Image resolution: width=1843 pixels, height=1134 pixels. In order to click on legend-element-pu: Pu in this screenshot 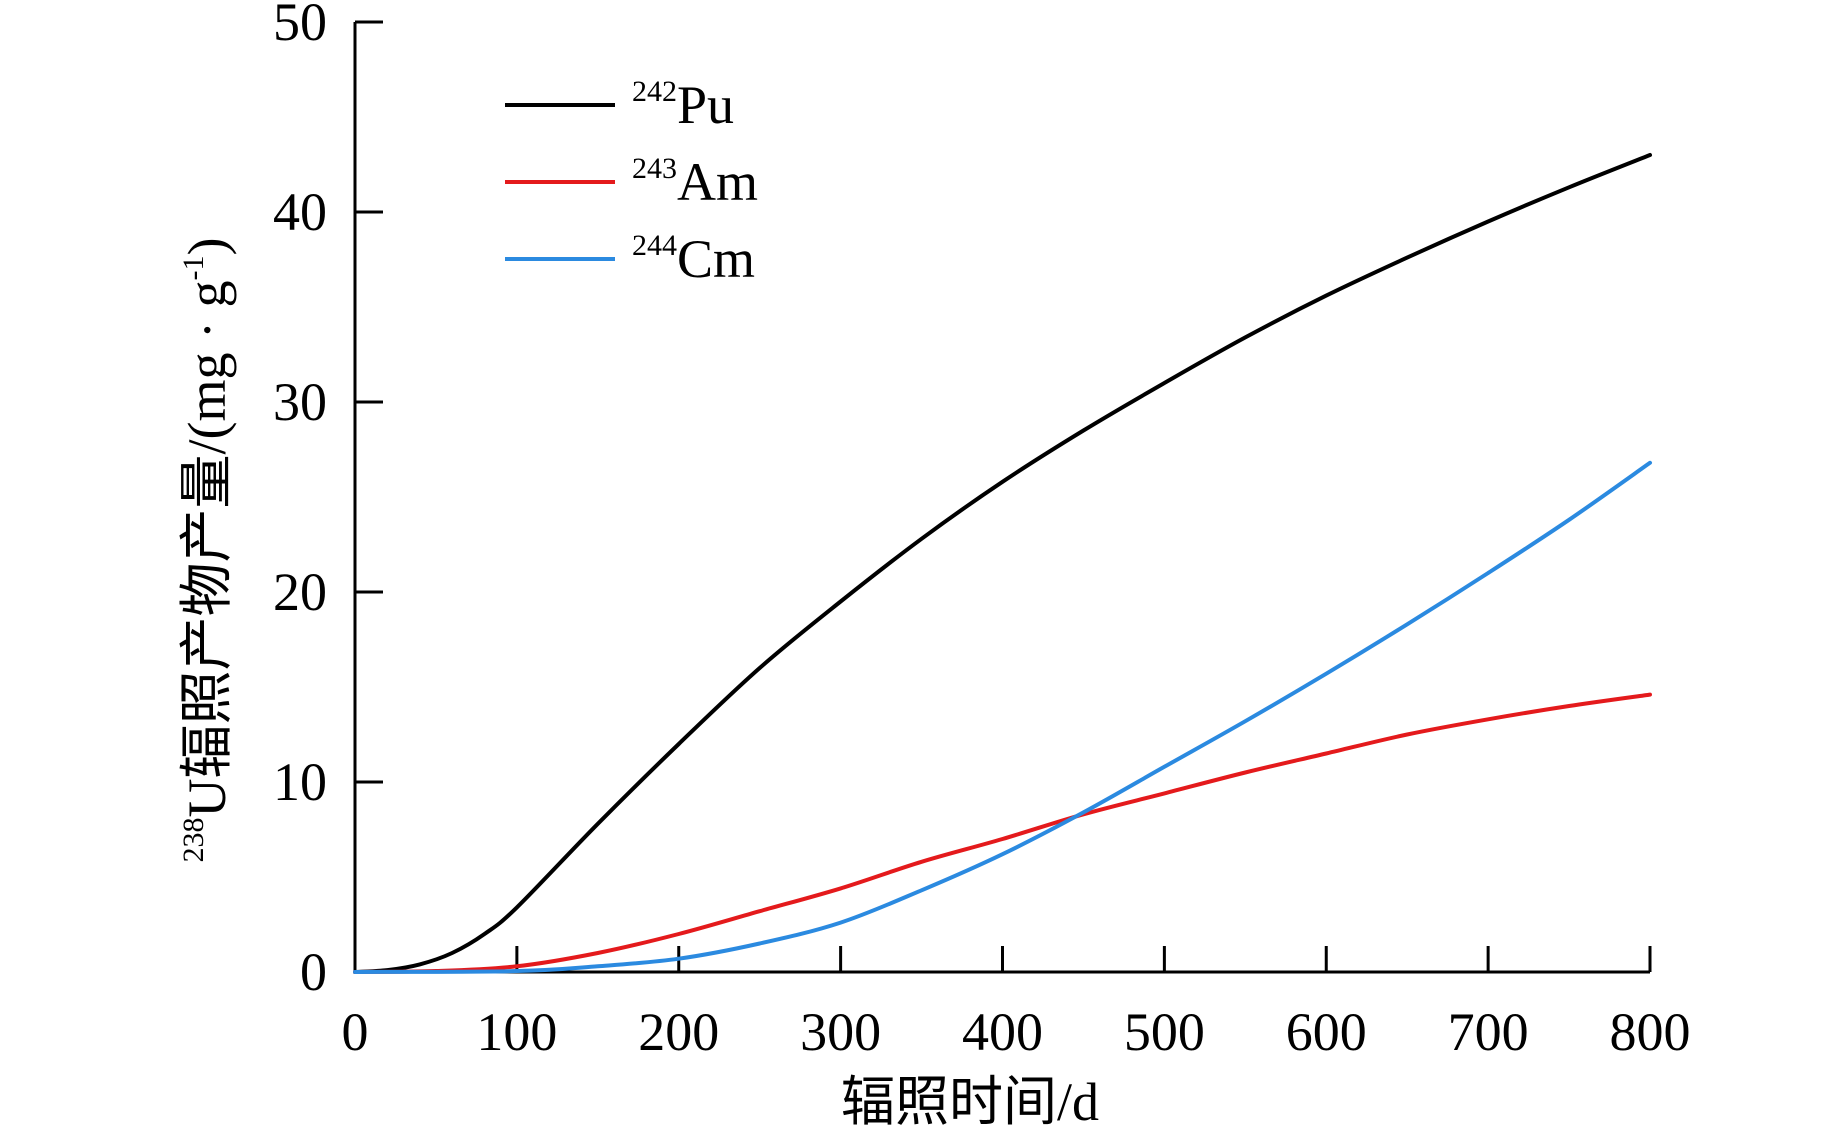, I will do `click(705, 105)`.